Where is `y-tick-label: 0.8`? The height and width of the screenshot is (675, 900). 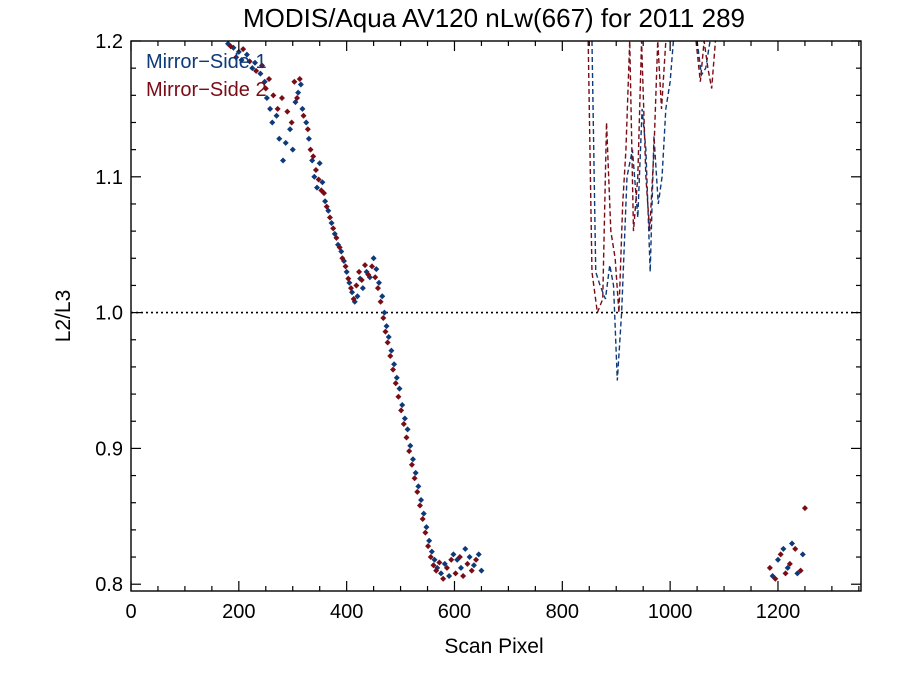 y-tick-label: 0.8 is located at coordinates (109, 585).